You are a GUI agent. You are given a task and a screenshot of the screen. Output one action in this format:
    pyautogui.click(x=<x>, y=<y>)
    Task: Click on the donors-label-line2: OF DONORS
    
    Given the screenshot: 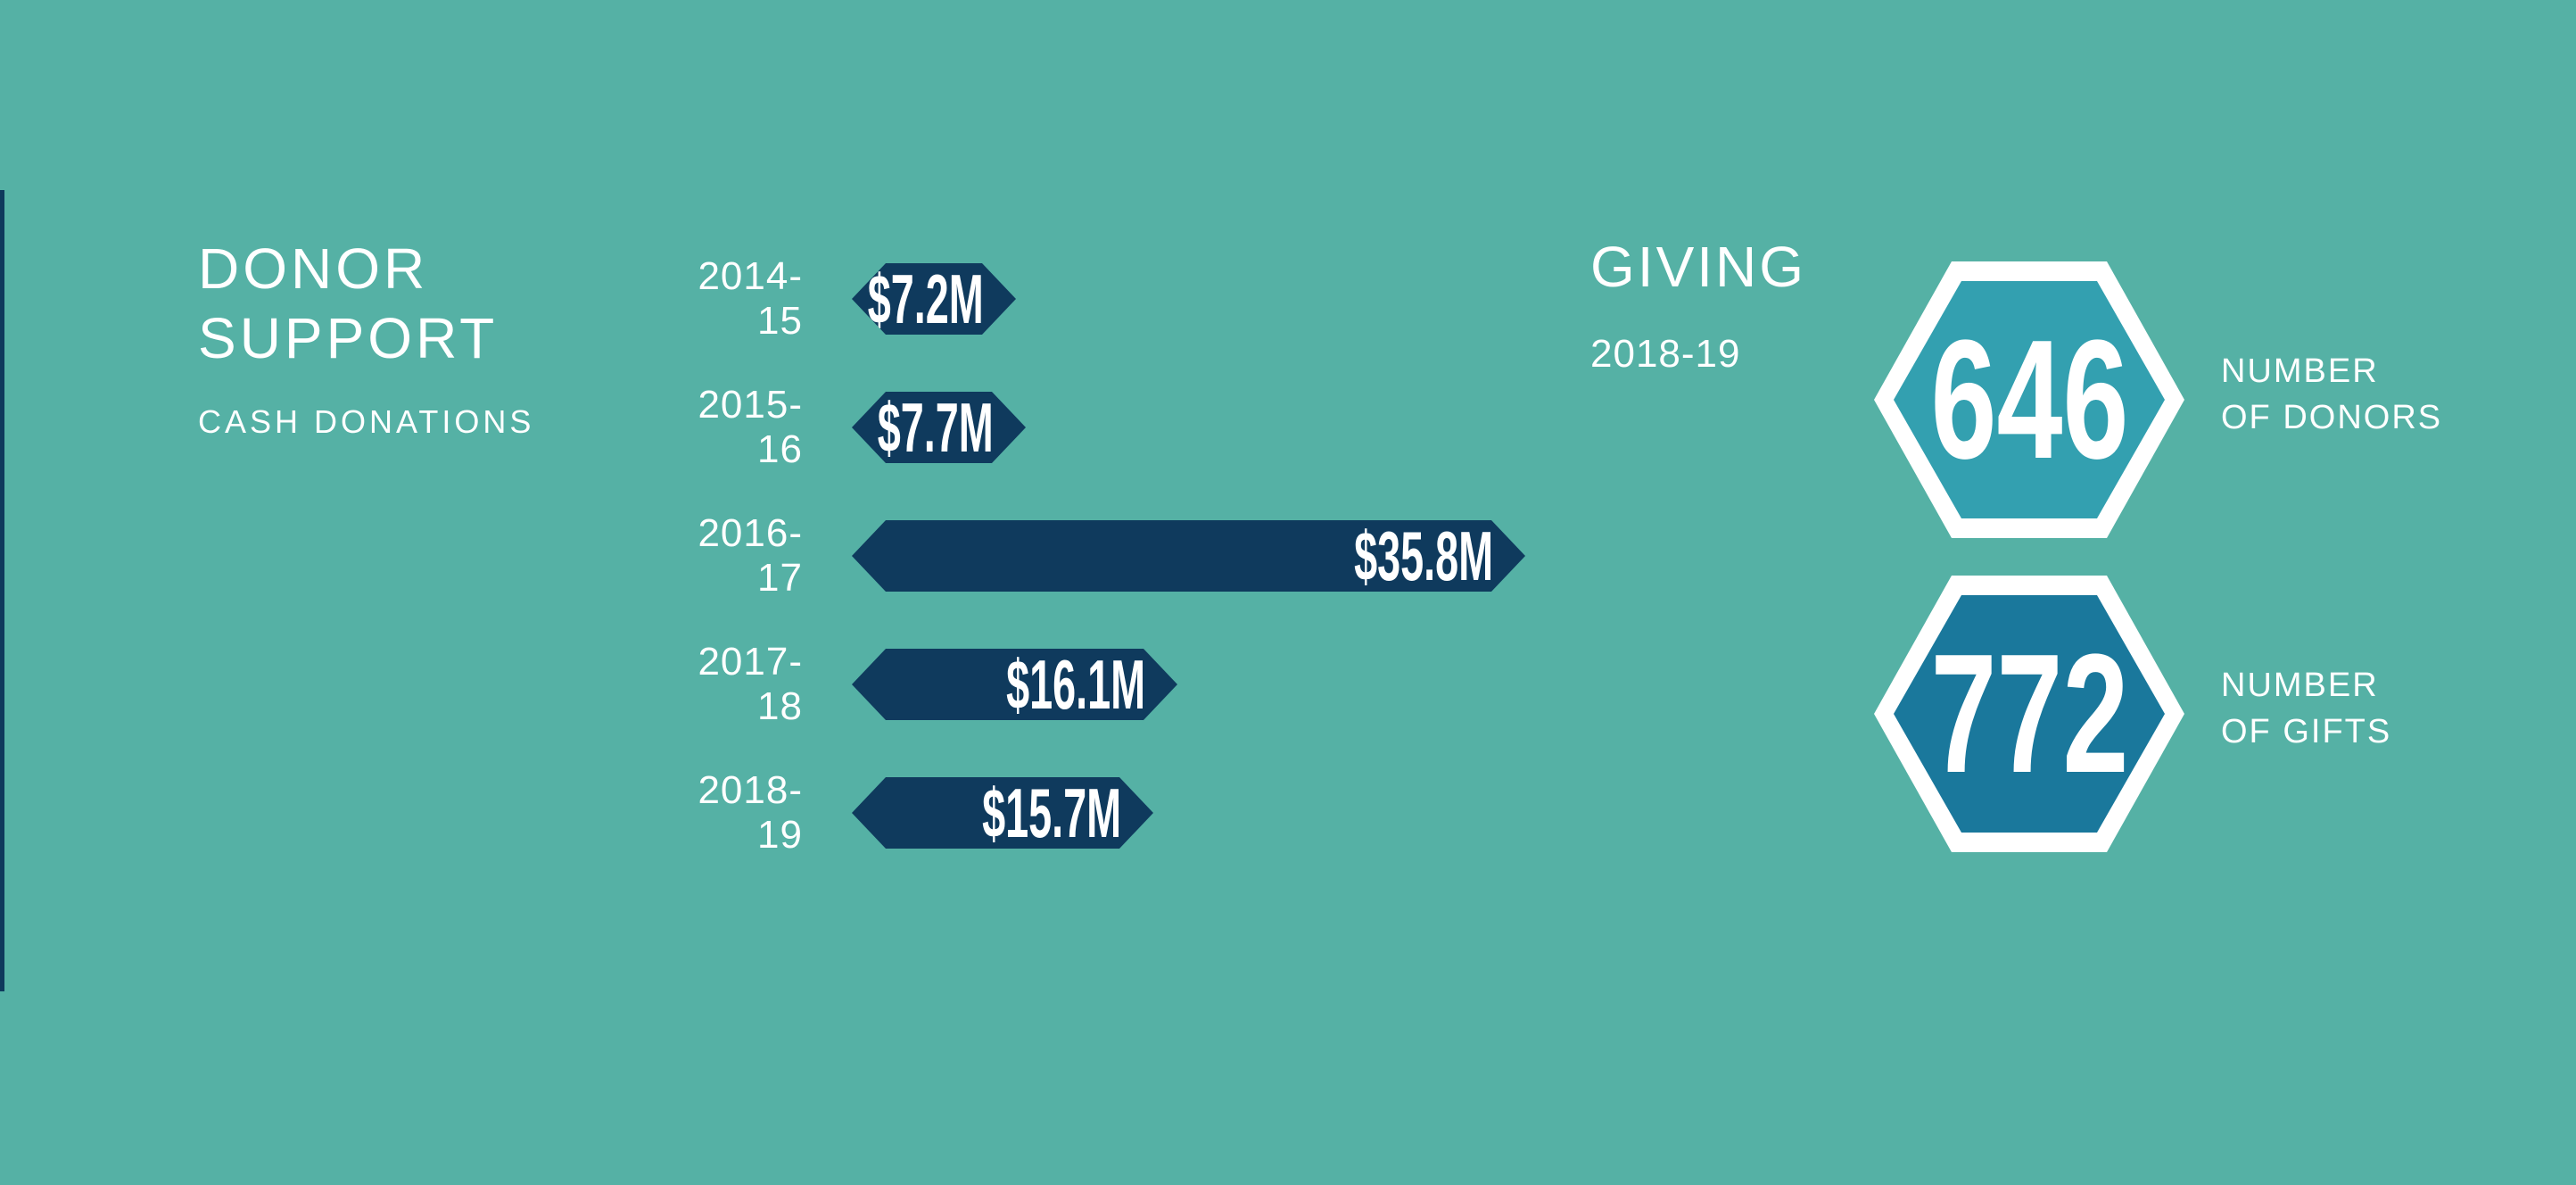 What is the action you would take?
    pyautogui.click(x=2332, y=417)
    